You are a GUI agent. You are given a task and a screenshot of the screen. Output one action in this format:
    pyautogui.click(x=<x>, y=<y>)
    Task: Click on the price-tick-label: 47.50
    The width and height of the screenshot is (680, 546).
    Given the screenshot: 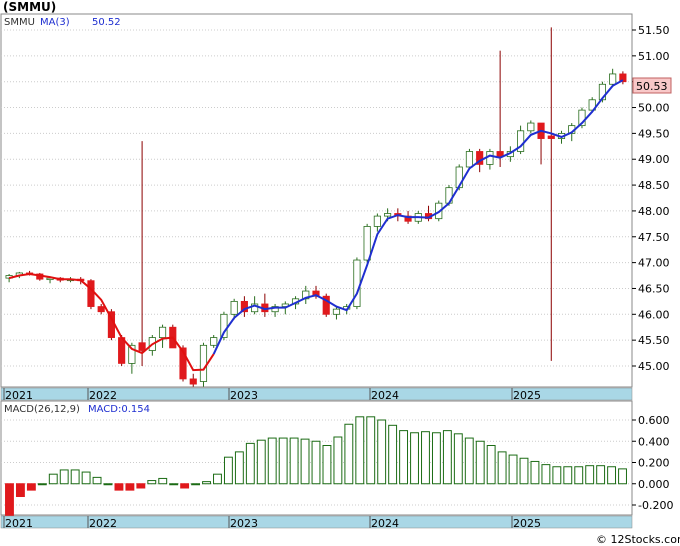 What is the action you would take?
    pyautogui.click(x=654, y=237)
    